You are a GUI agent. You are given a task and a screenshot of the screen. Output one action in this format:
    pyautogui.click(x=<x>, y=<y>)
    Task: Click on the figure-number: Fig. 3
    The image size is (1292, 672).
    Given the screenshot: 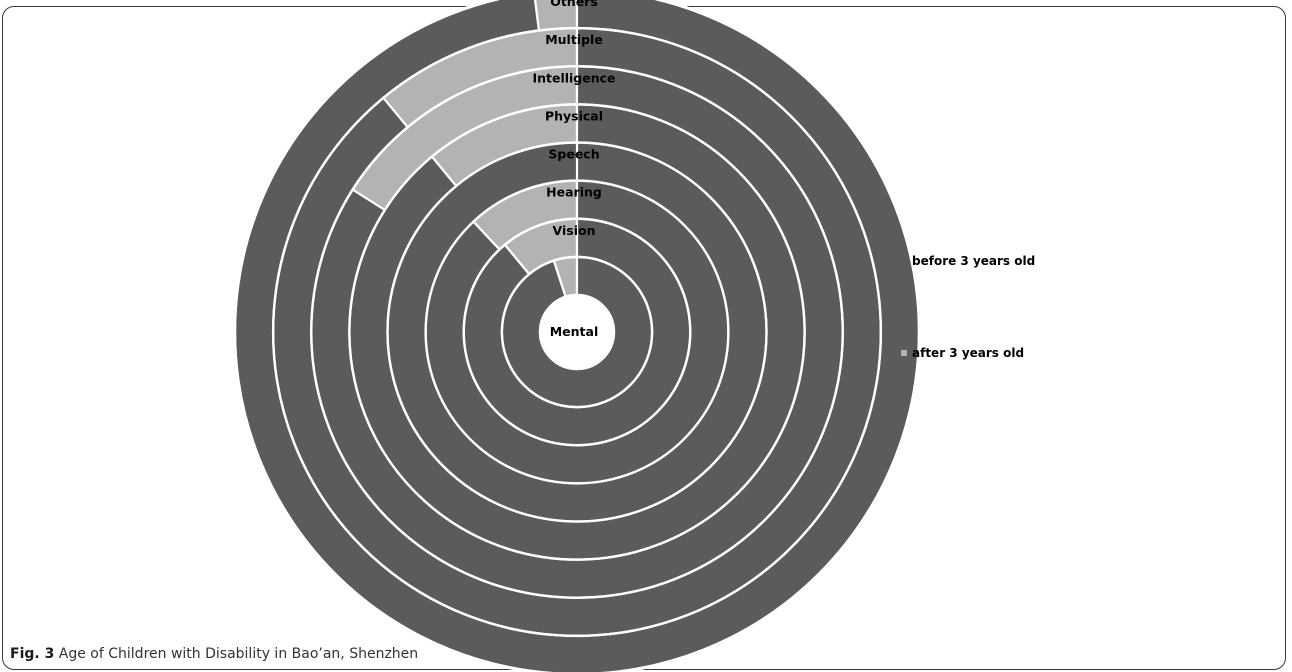 What is the action you would take?
    pyautogui.click(x=32, y=654)
    